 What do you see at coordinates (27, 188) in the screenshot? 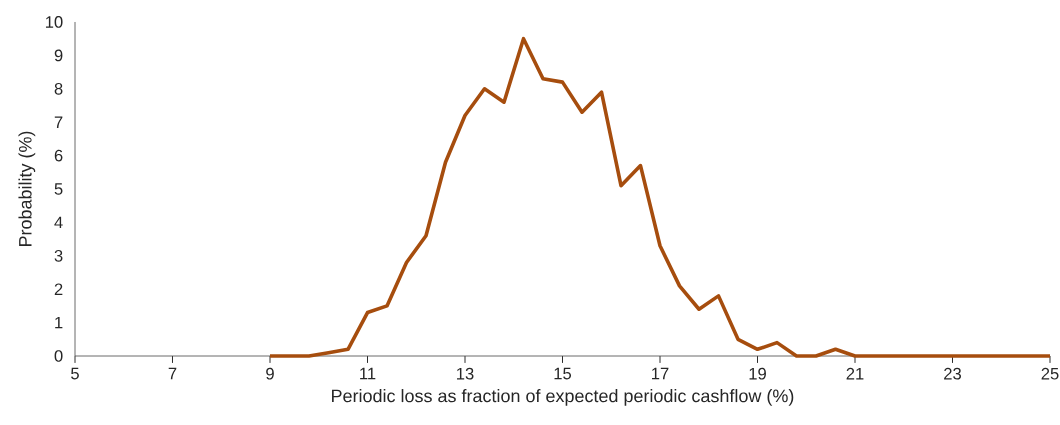
I see `y-axis-title: Probability (%)` at bounding box center [27, 188].